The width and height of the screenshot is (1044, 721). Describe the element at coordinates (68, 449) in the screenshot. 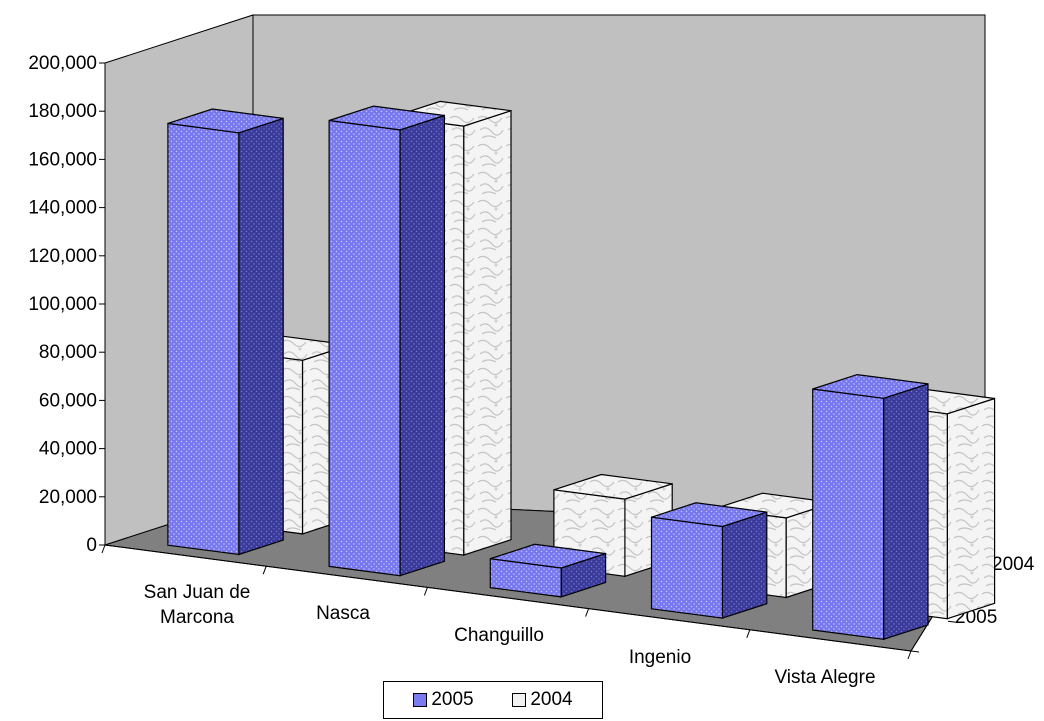

I see `y-tick-label: 40,000` at that location.